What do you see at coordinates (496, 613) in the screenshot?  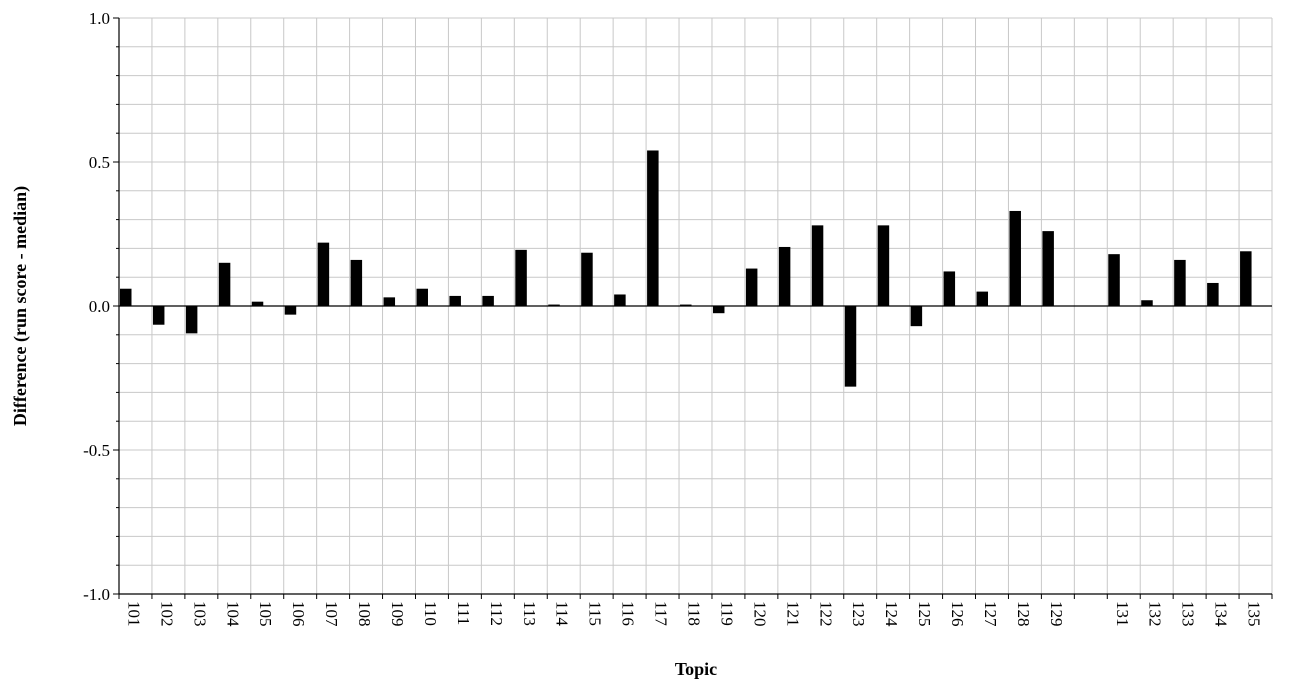 I see `x-tick-label: 112` at bounding box center [496, 613].